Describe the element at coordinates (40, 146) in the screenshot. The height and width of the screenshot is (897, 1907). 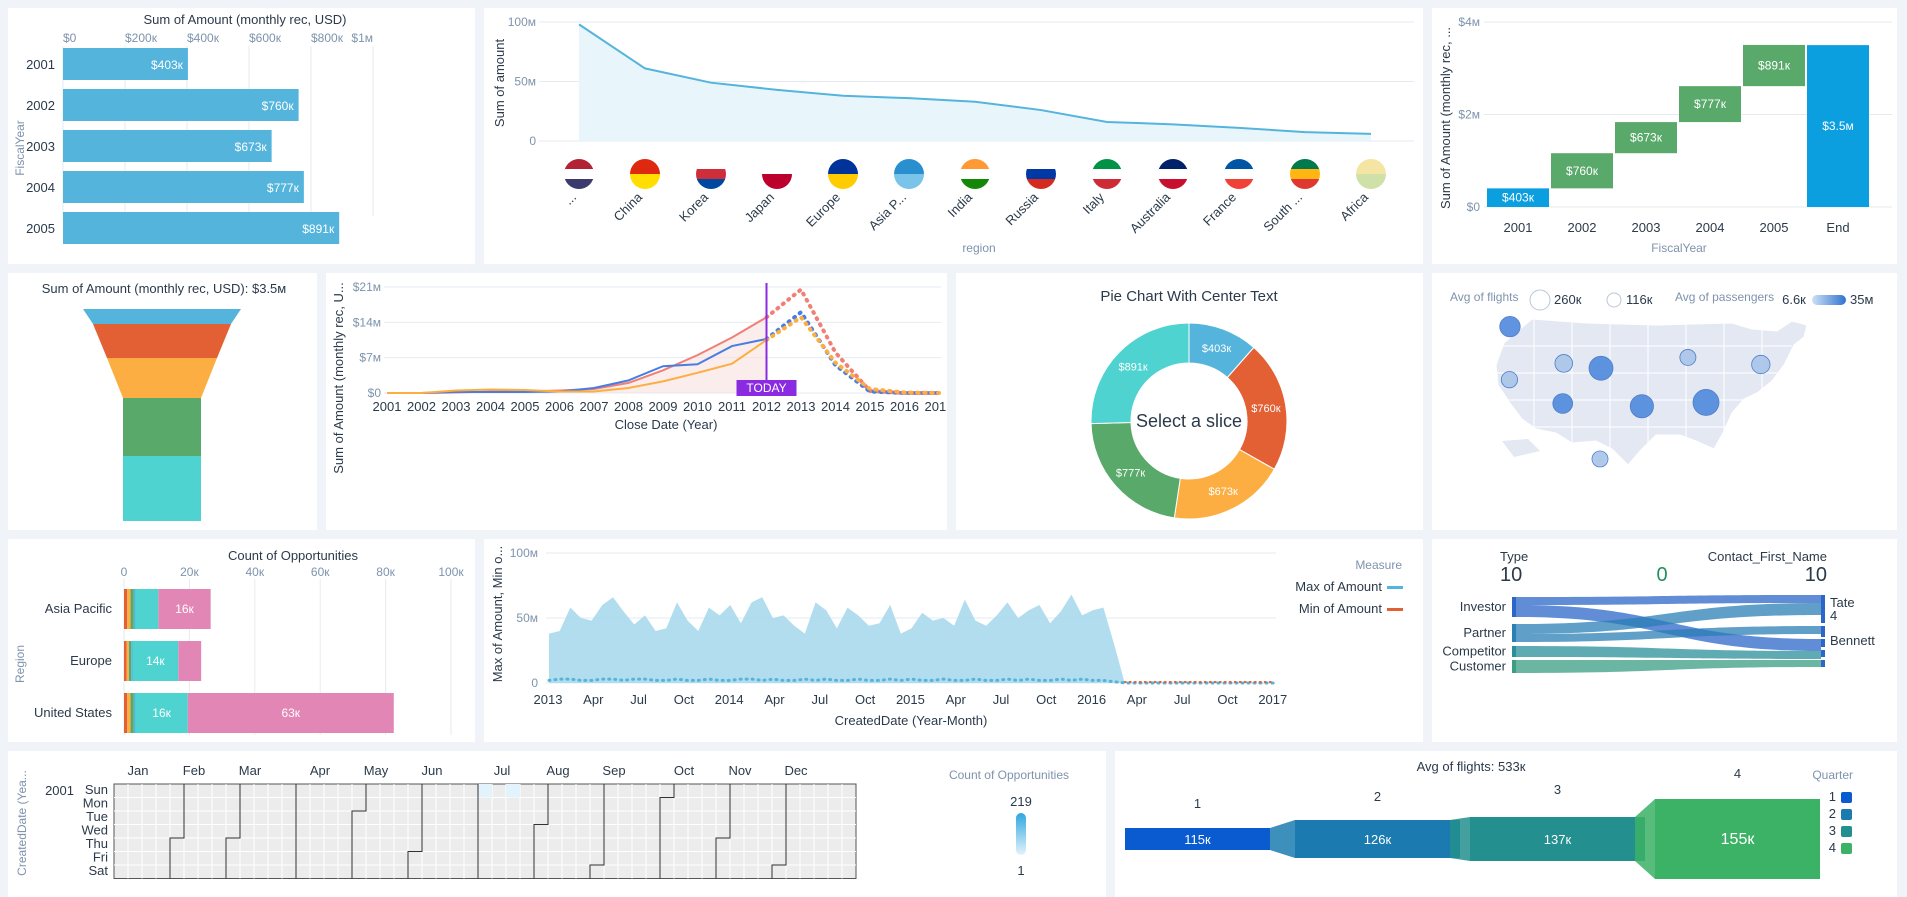
I see `category-label: 2003` at that location.